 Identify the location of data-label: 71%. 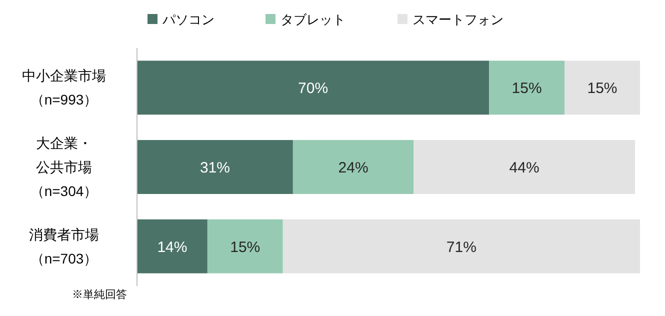
(461, 247).